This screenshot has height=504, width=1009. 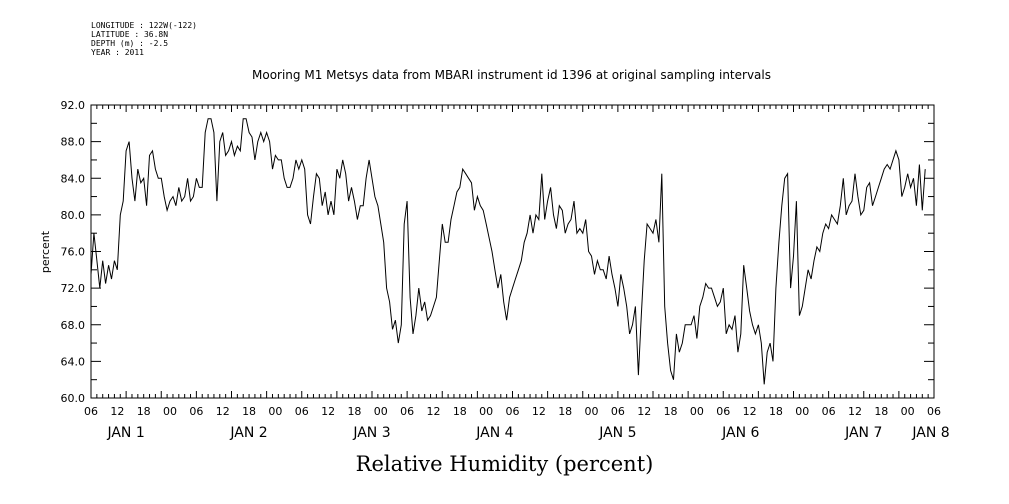 What do you see at coordinates (73, 325) in the screenshot?
I see `y-tick-label: 68.0` at bounding box center [73, 325].